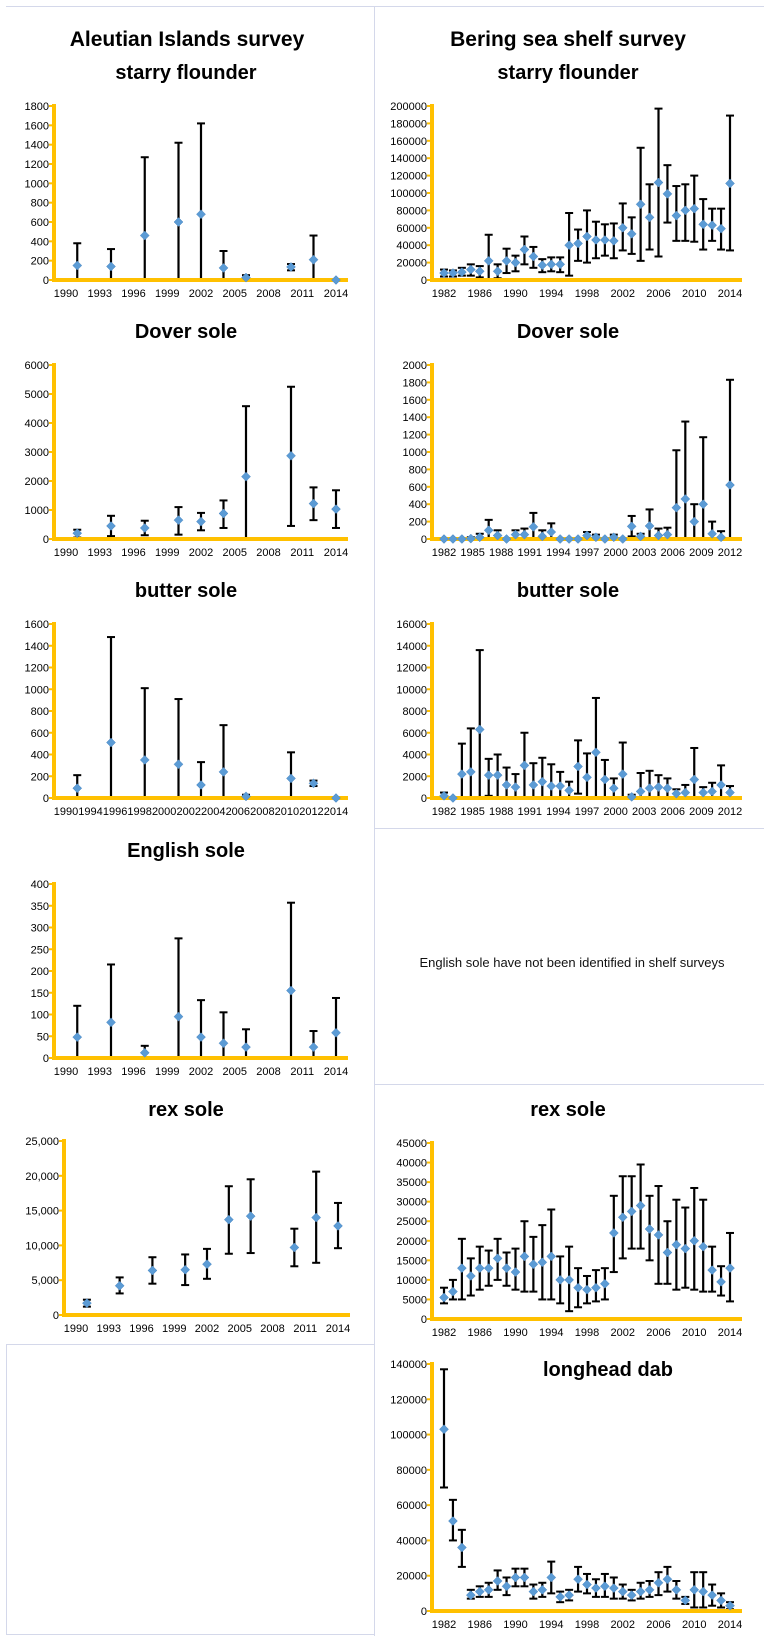  What do you see at coordinates (411, 1577) in the screenshot?
I see `y-tick-label: 20000` at bounding box center [411, 1577].